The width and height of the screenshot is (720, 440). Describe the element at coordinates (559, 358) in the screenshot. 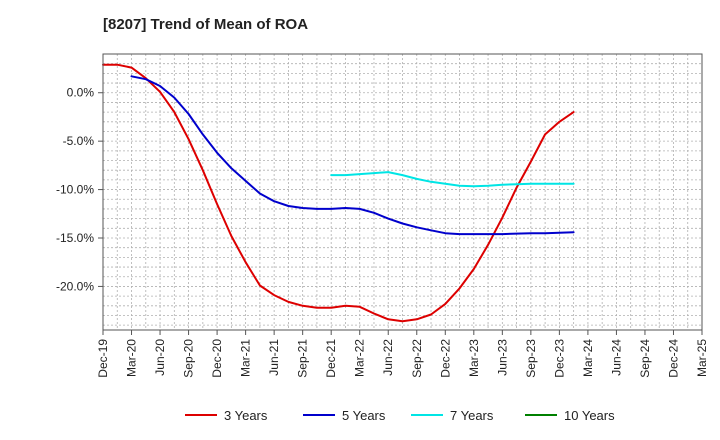

I see `x-tick-label: Dec-23` at that location.